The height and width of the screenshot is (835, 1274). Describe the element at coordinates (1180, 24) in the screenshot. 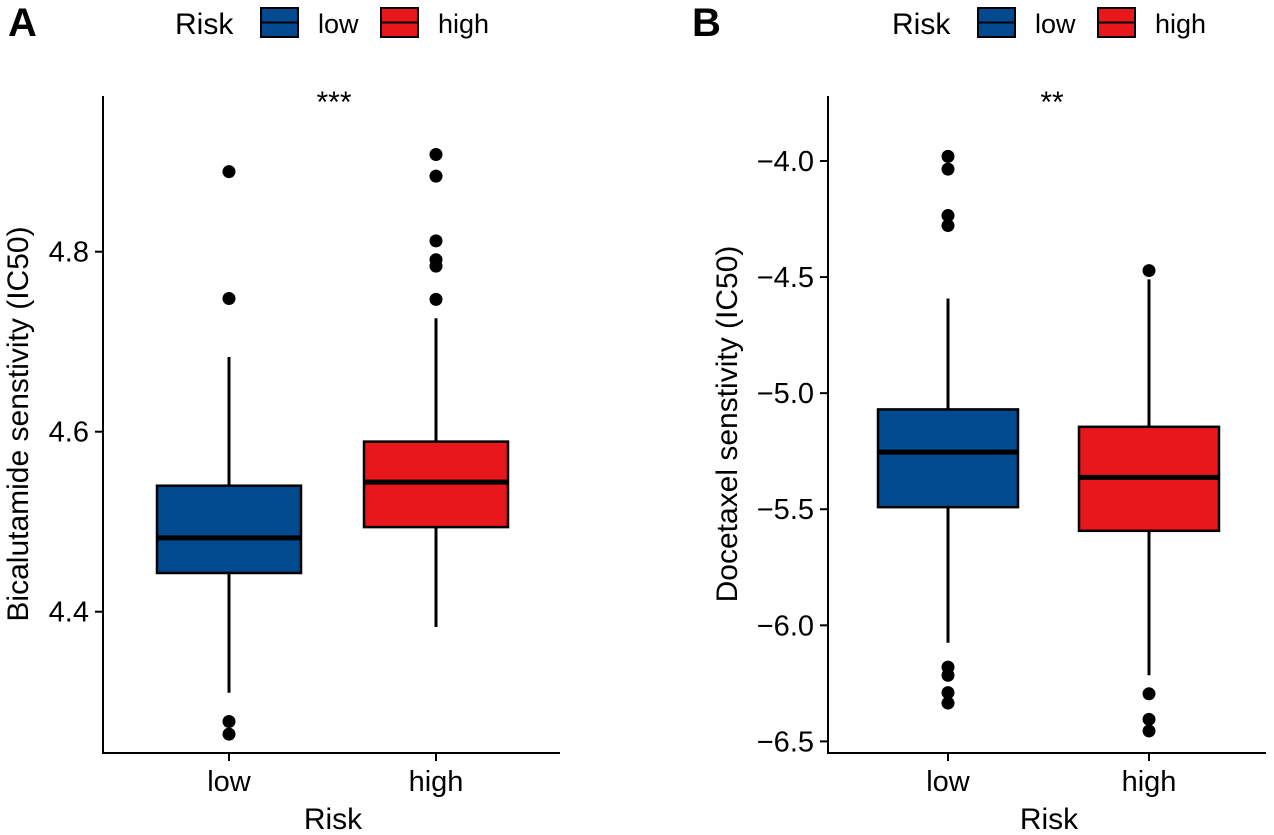

I see `panel-b-legend-label-high: high` at that location.